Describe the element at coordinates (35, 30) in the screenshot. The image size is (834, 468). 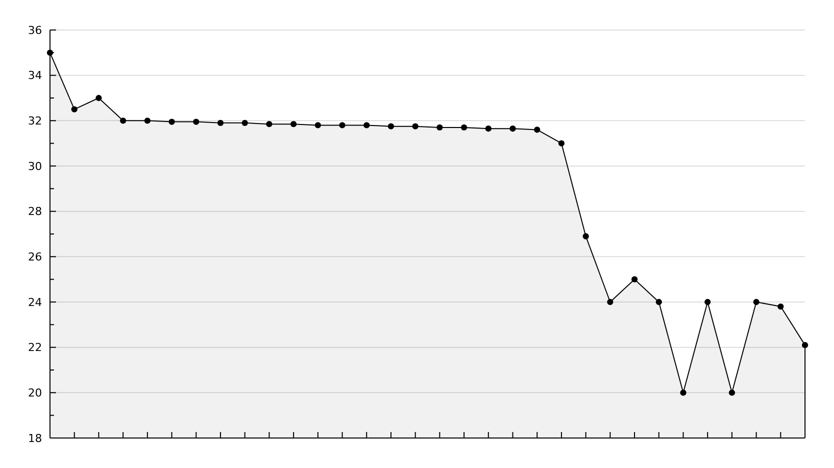
I see `y-tick-label: 36` at that location.